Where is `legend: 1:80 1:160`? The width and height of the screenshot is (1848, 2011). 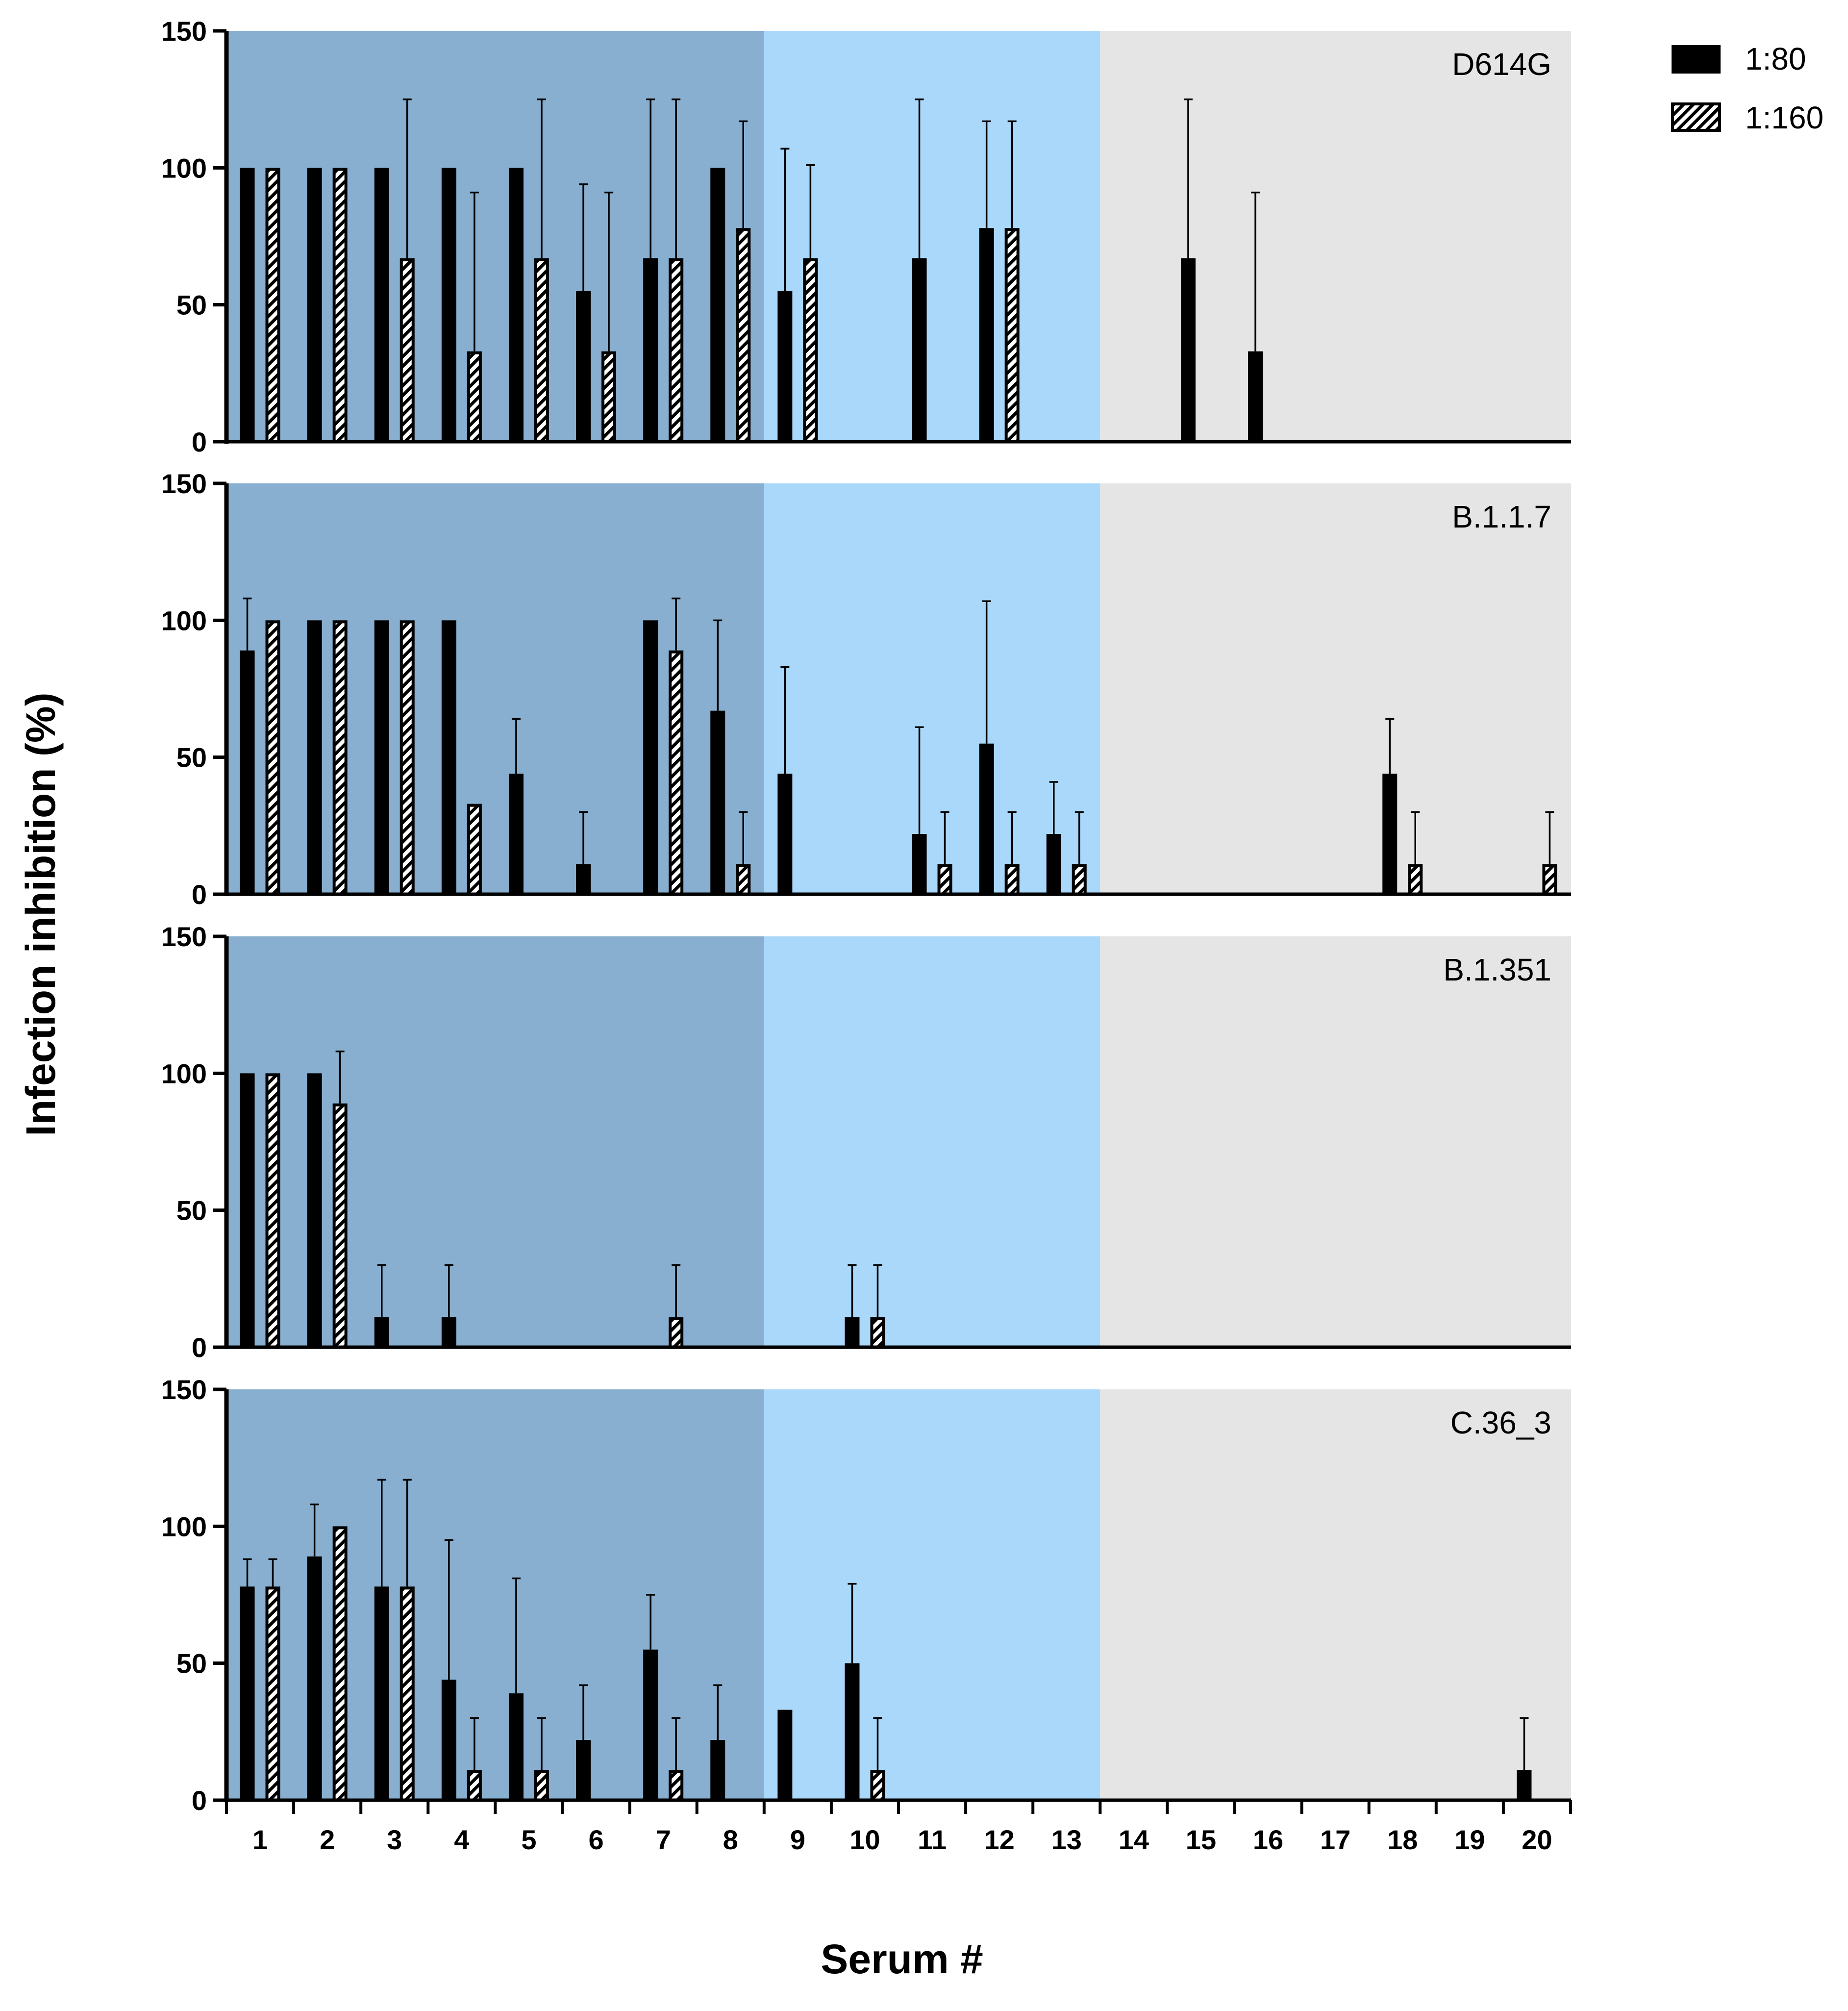
legend: 1:80 1:160 is located at coordinates (1747, 88).